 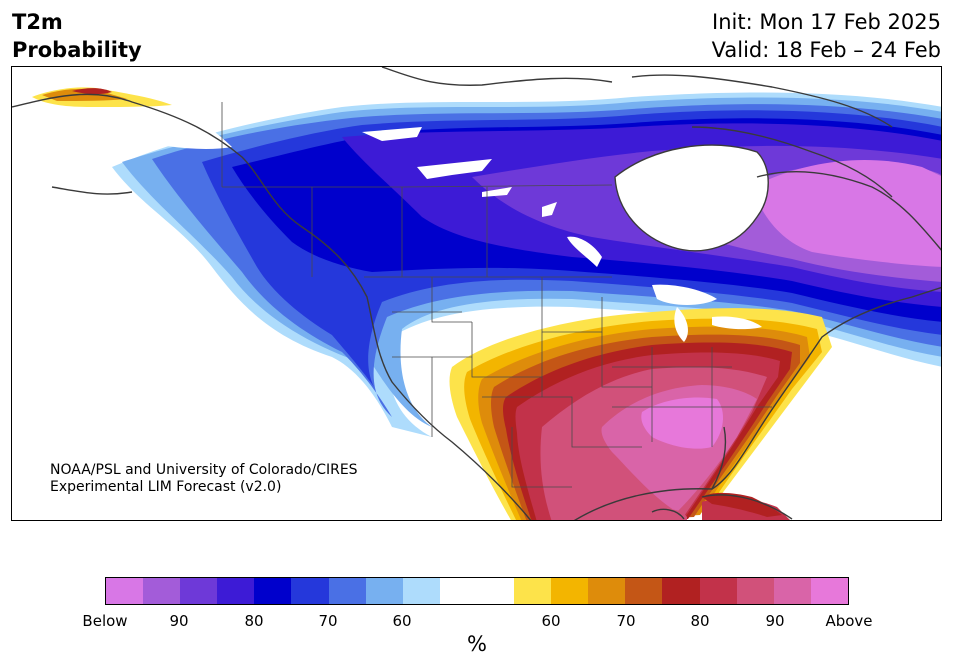 What do you see at coordinates (77, 36) in the screenshot?
I see `map-title: T2m Probability` at bounding box center [77, 36].